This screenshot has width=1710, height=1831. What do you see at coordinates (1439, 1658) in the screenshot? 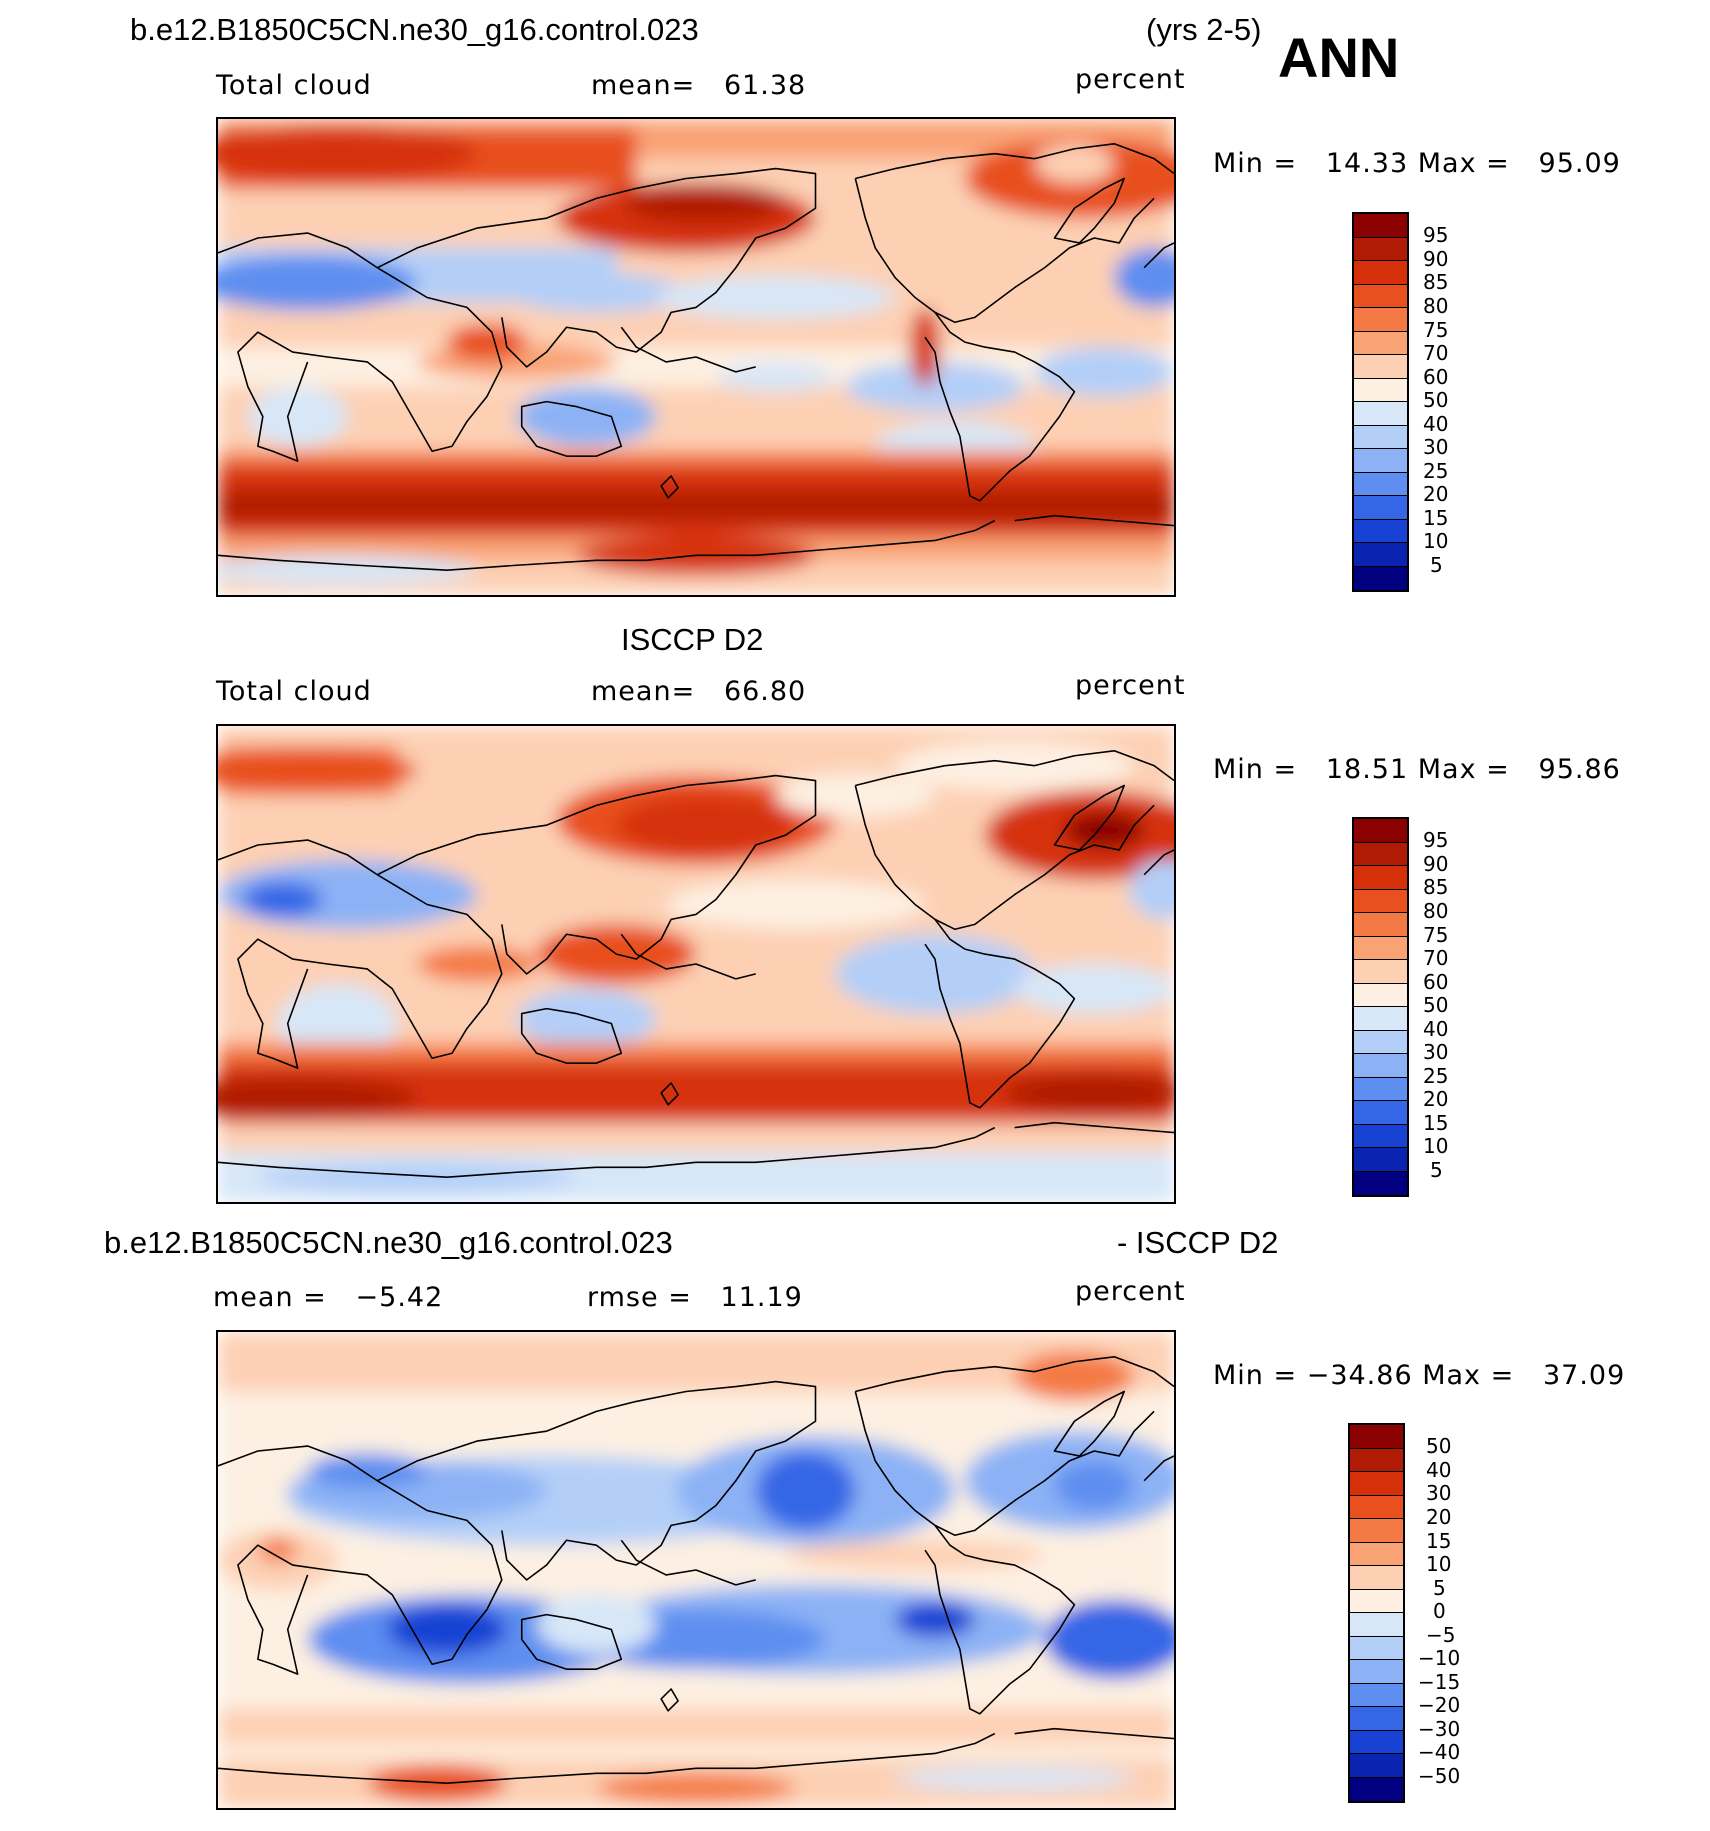
I see `colorbar-tick-label: −10` at bounding box center [1439, 1658].